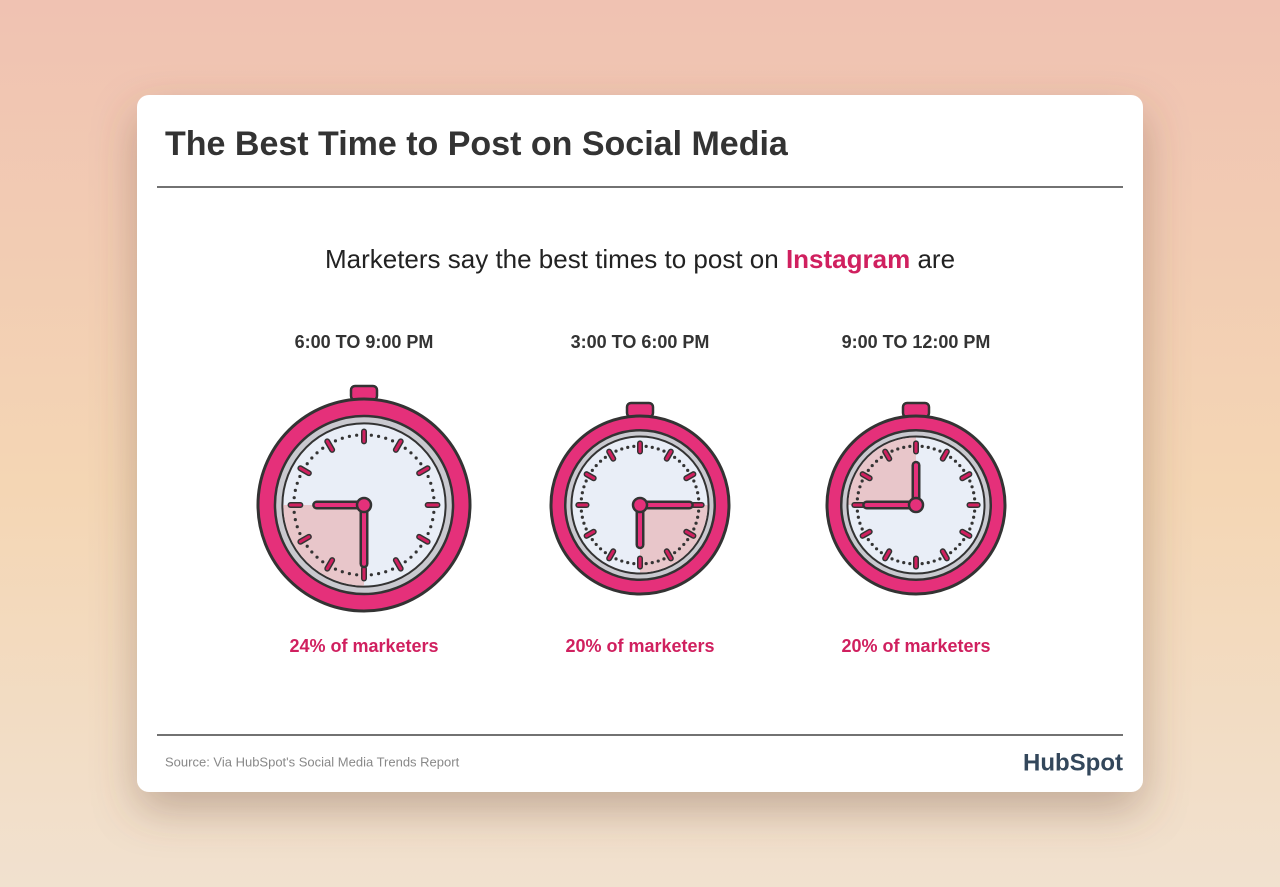 The height and width of the screenshot is (887, 1280). I want to click on time-range: 3:00 TO 6:00 PM, so click(640, 342).